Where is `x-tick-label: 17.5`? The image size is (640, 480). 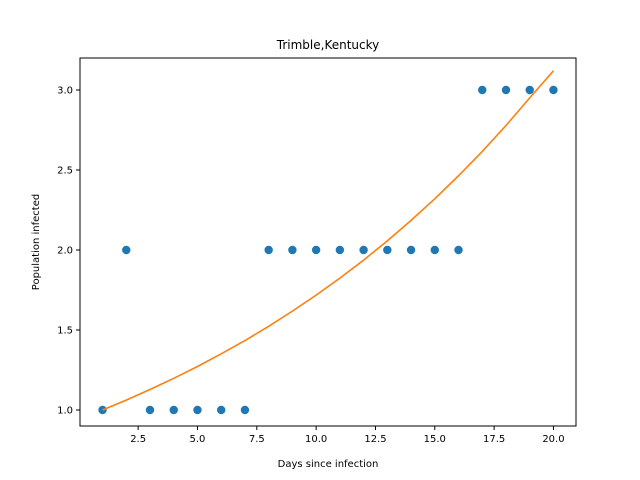
x-tick-label: 17.5 is located at coordinates (494, 439).